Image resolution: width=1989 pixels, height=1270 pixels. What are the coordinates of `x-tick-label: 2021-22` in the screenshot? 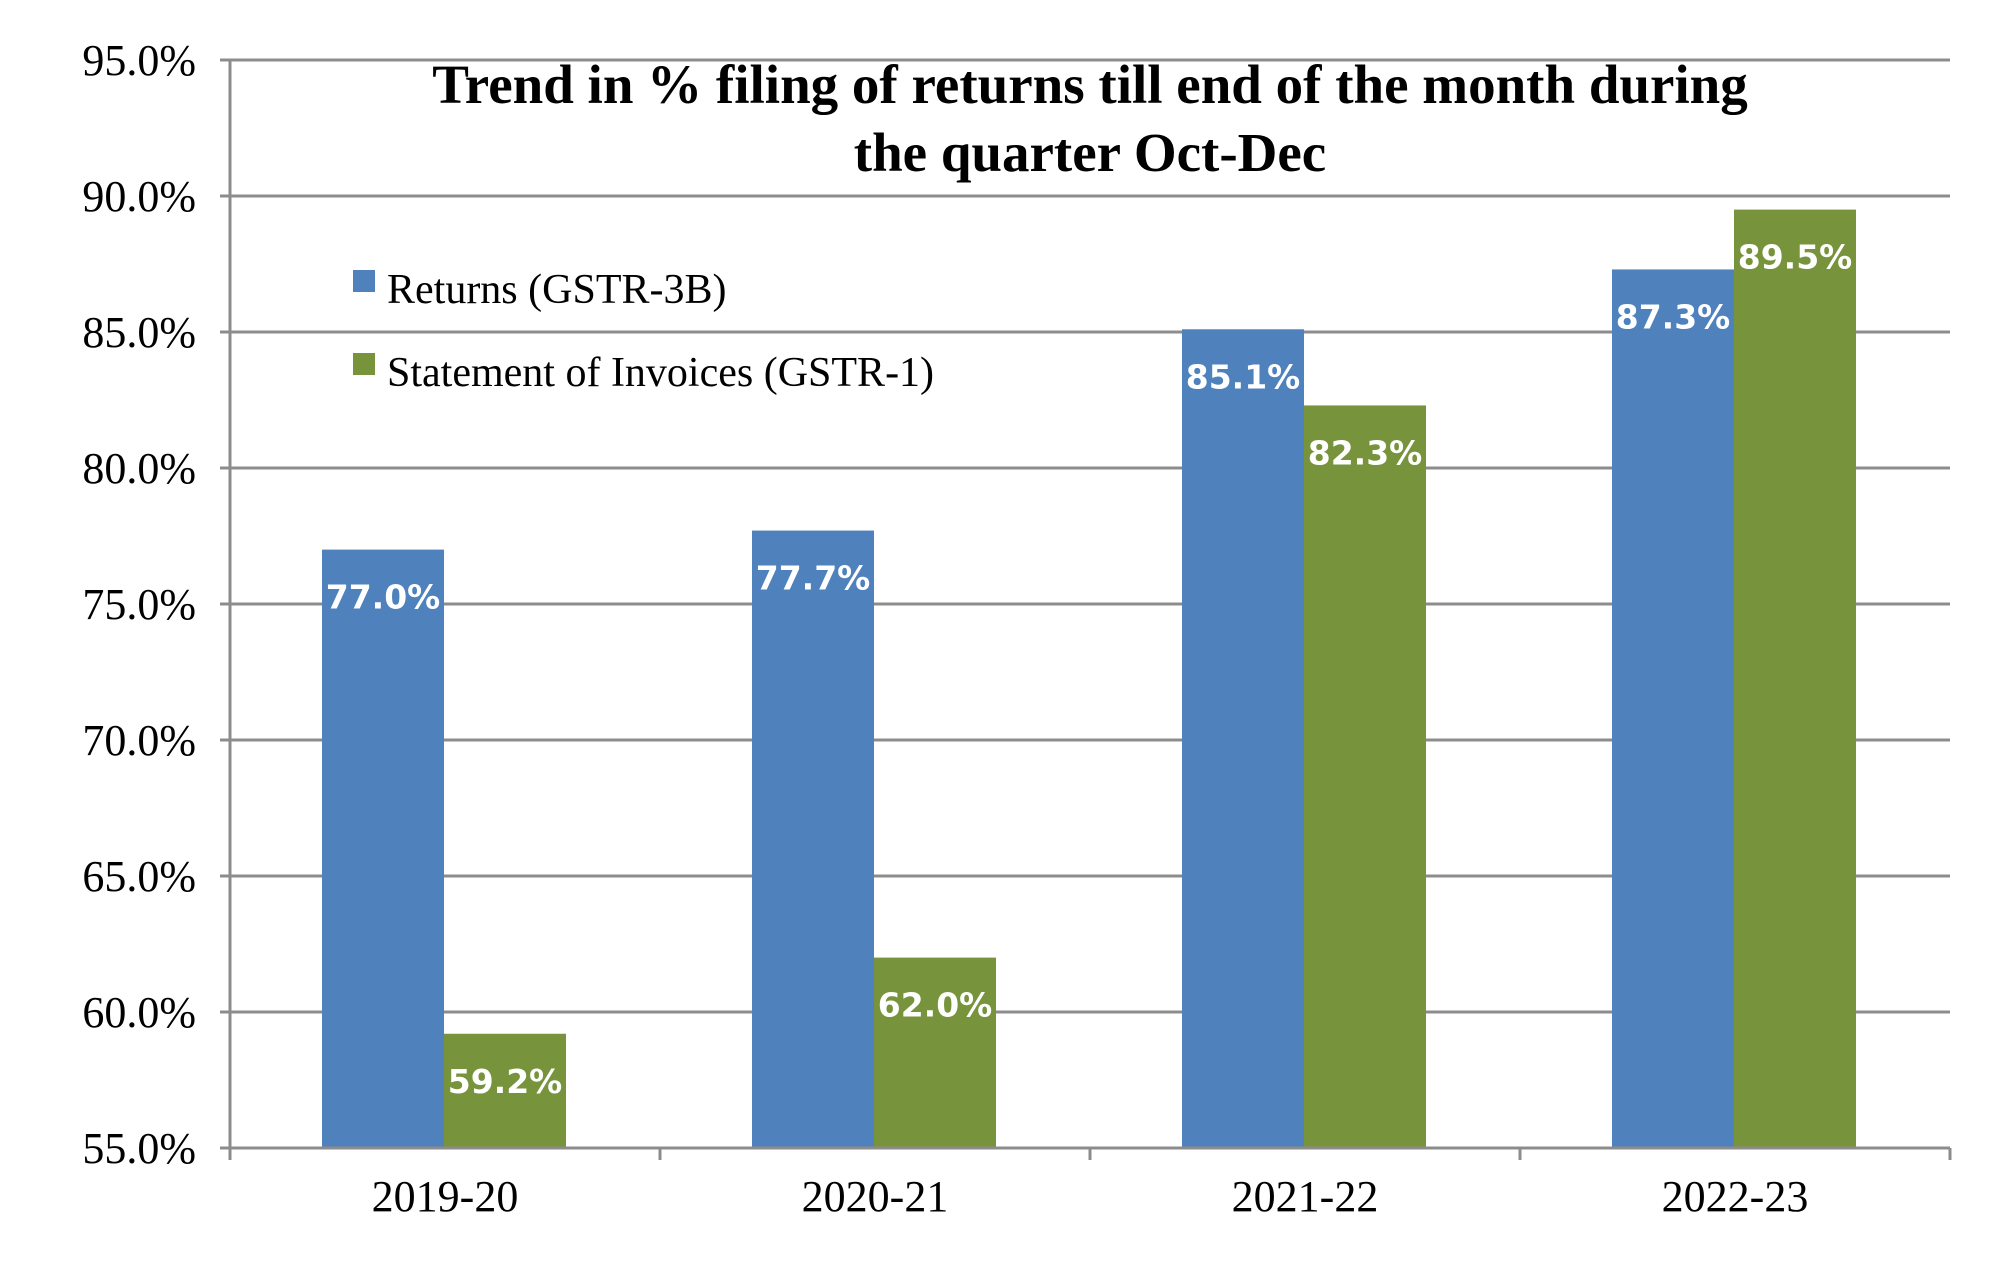 It's located at (1305, 1196).